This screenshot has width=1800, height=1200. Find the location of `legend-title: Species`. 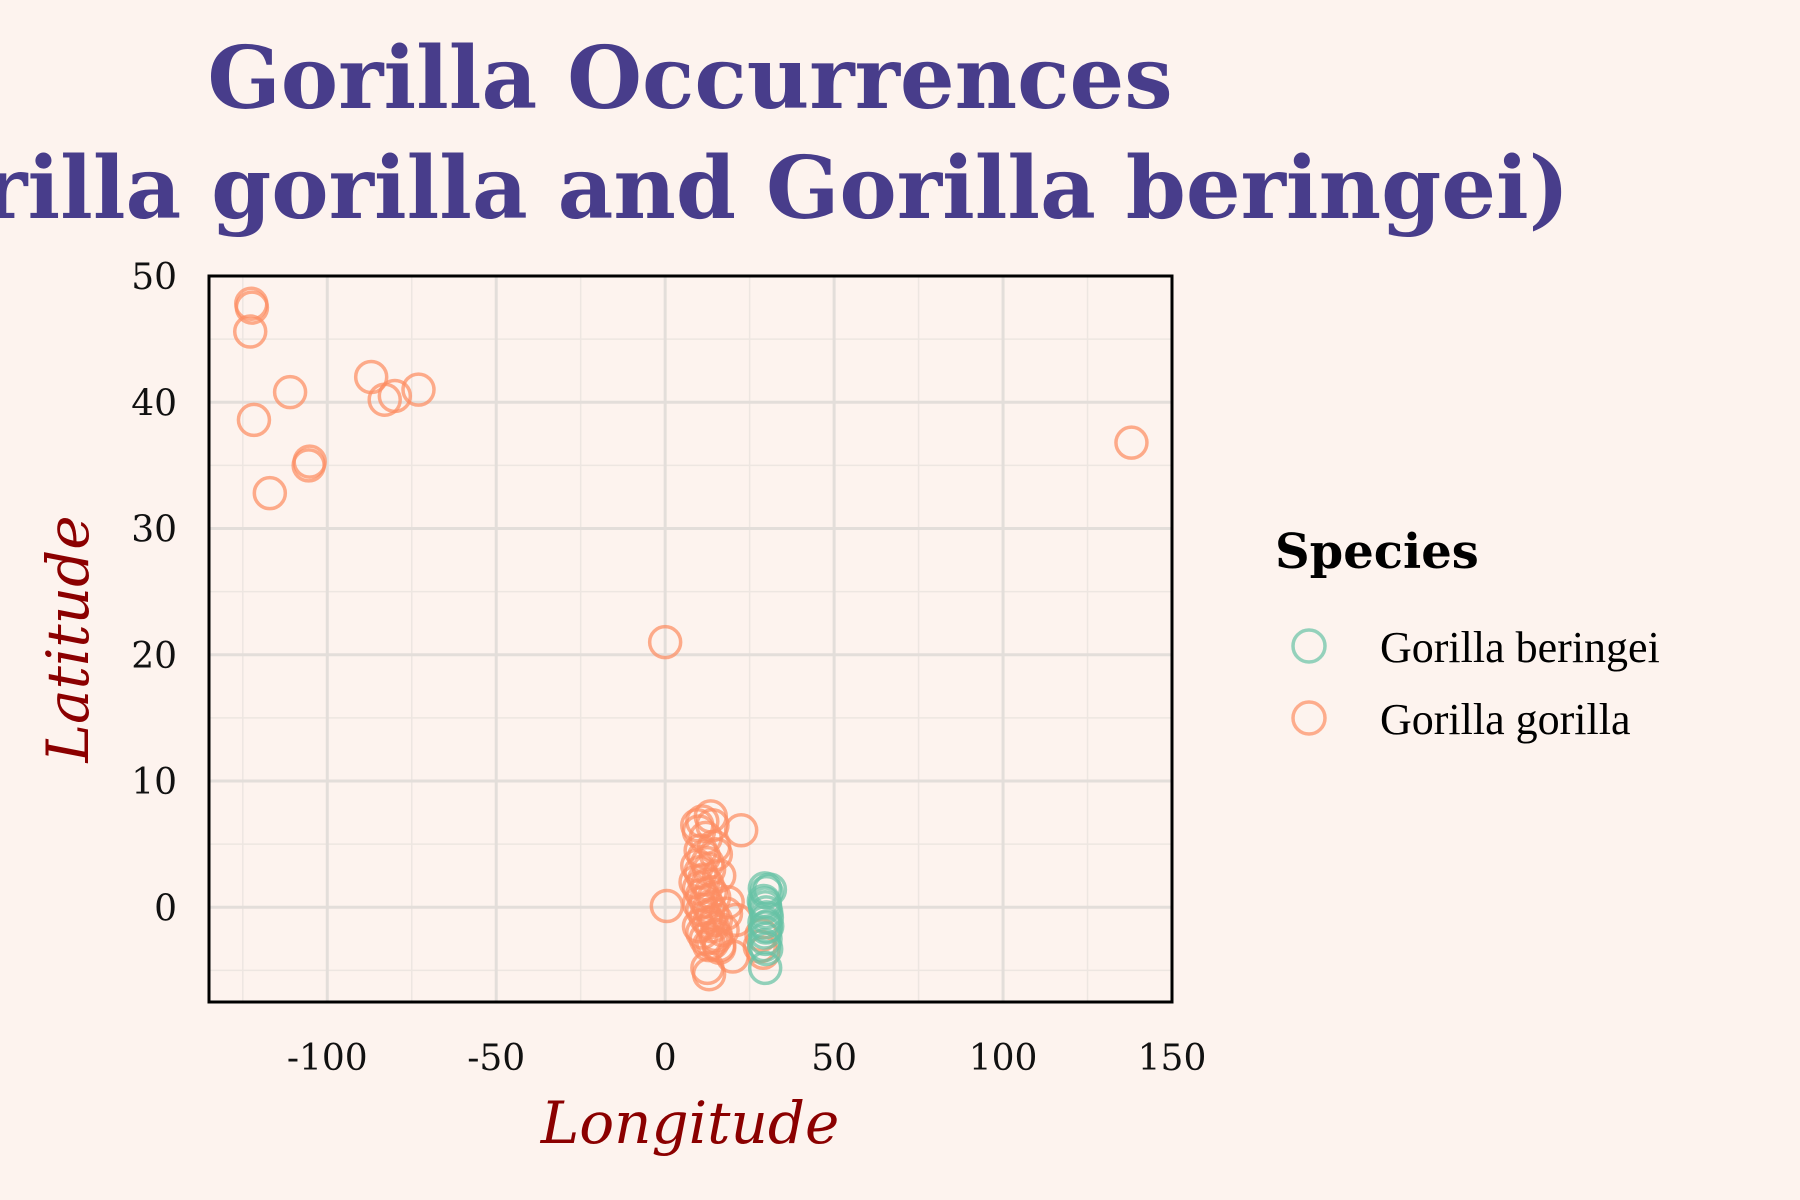

legend-title: Species is located at coordinates (1377, 552).